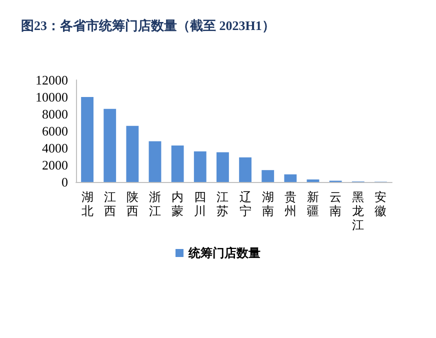  I want to click on y-tick-label: 10000, so click(52, 97).